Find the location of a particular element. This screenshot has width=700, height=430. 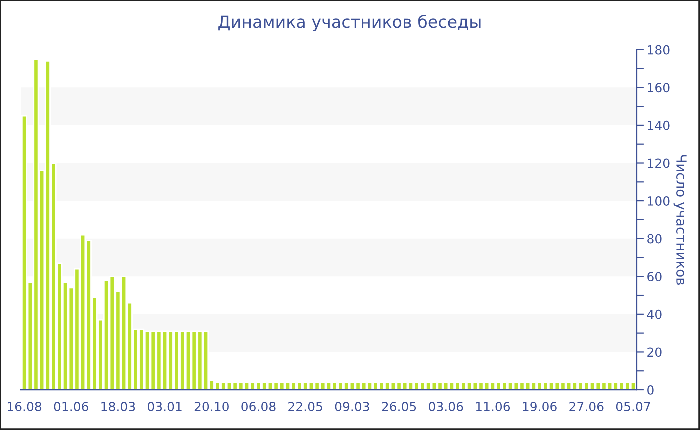

x-tick-label: 27.06 is located at coordinates (587, 407).